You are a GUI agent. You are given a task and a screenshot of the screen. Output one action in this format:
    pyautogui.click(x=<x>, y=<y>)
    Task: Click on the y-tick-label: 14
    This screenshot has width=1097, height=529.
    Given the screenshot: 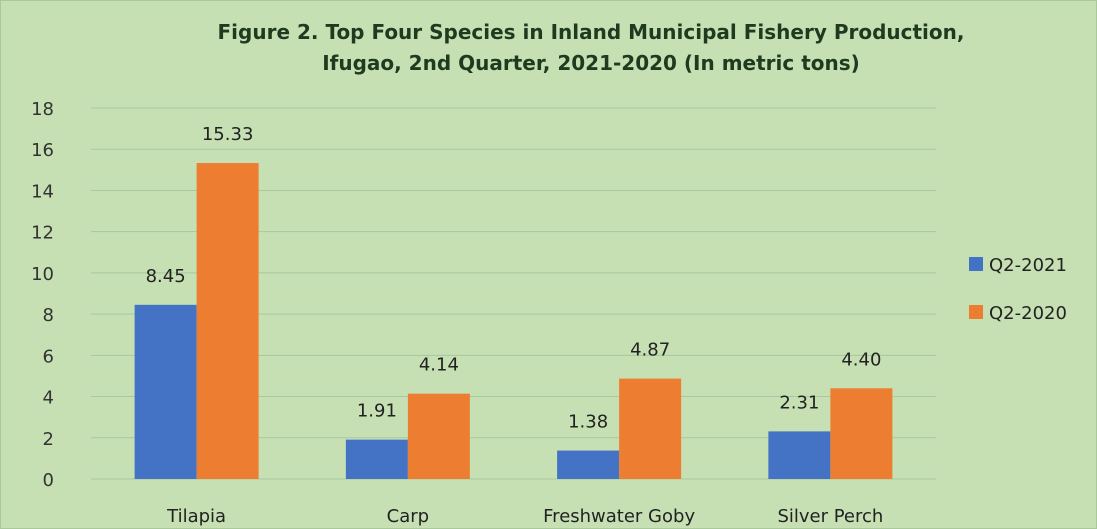 What is the action you would take?
    pyautogui.click(x=42, y=191)
    